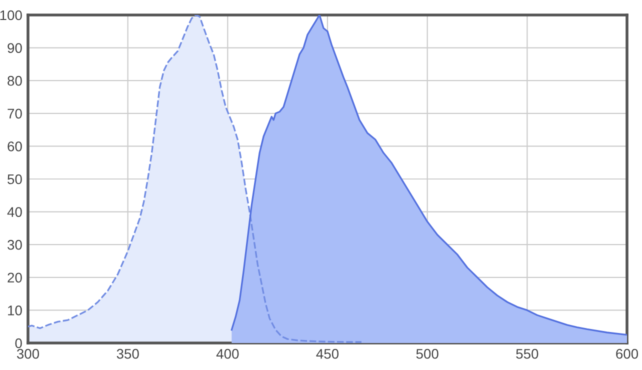 This screenshot has height=370, width=642. I want to click on y-tick-label: 60, so click(15, 147).